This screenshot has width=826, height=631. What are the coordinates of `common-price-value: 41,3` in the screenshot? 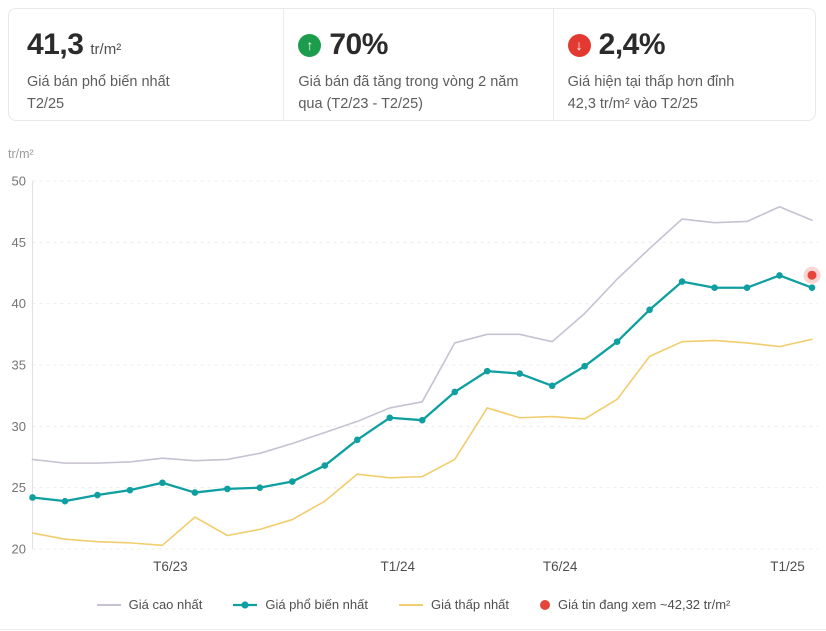 It's located at (55, 44).